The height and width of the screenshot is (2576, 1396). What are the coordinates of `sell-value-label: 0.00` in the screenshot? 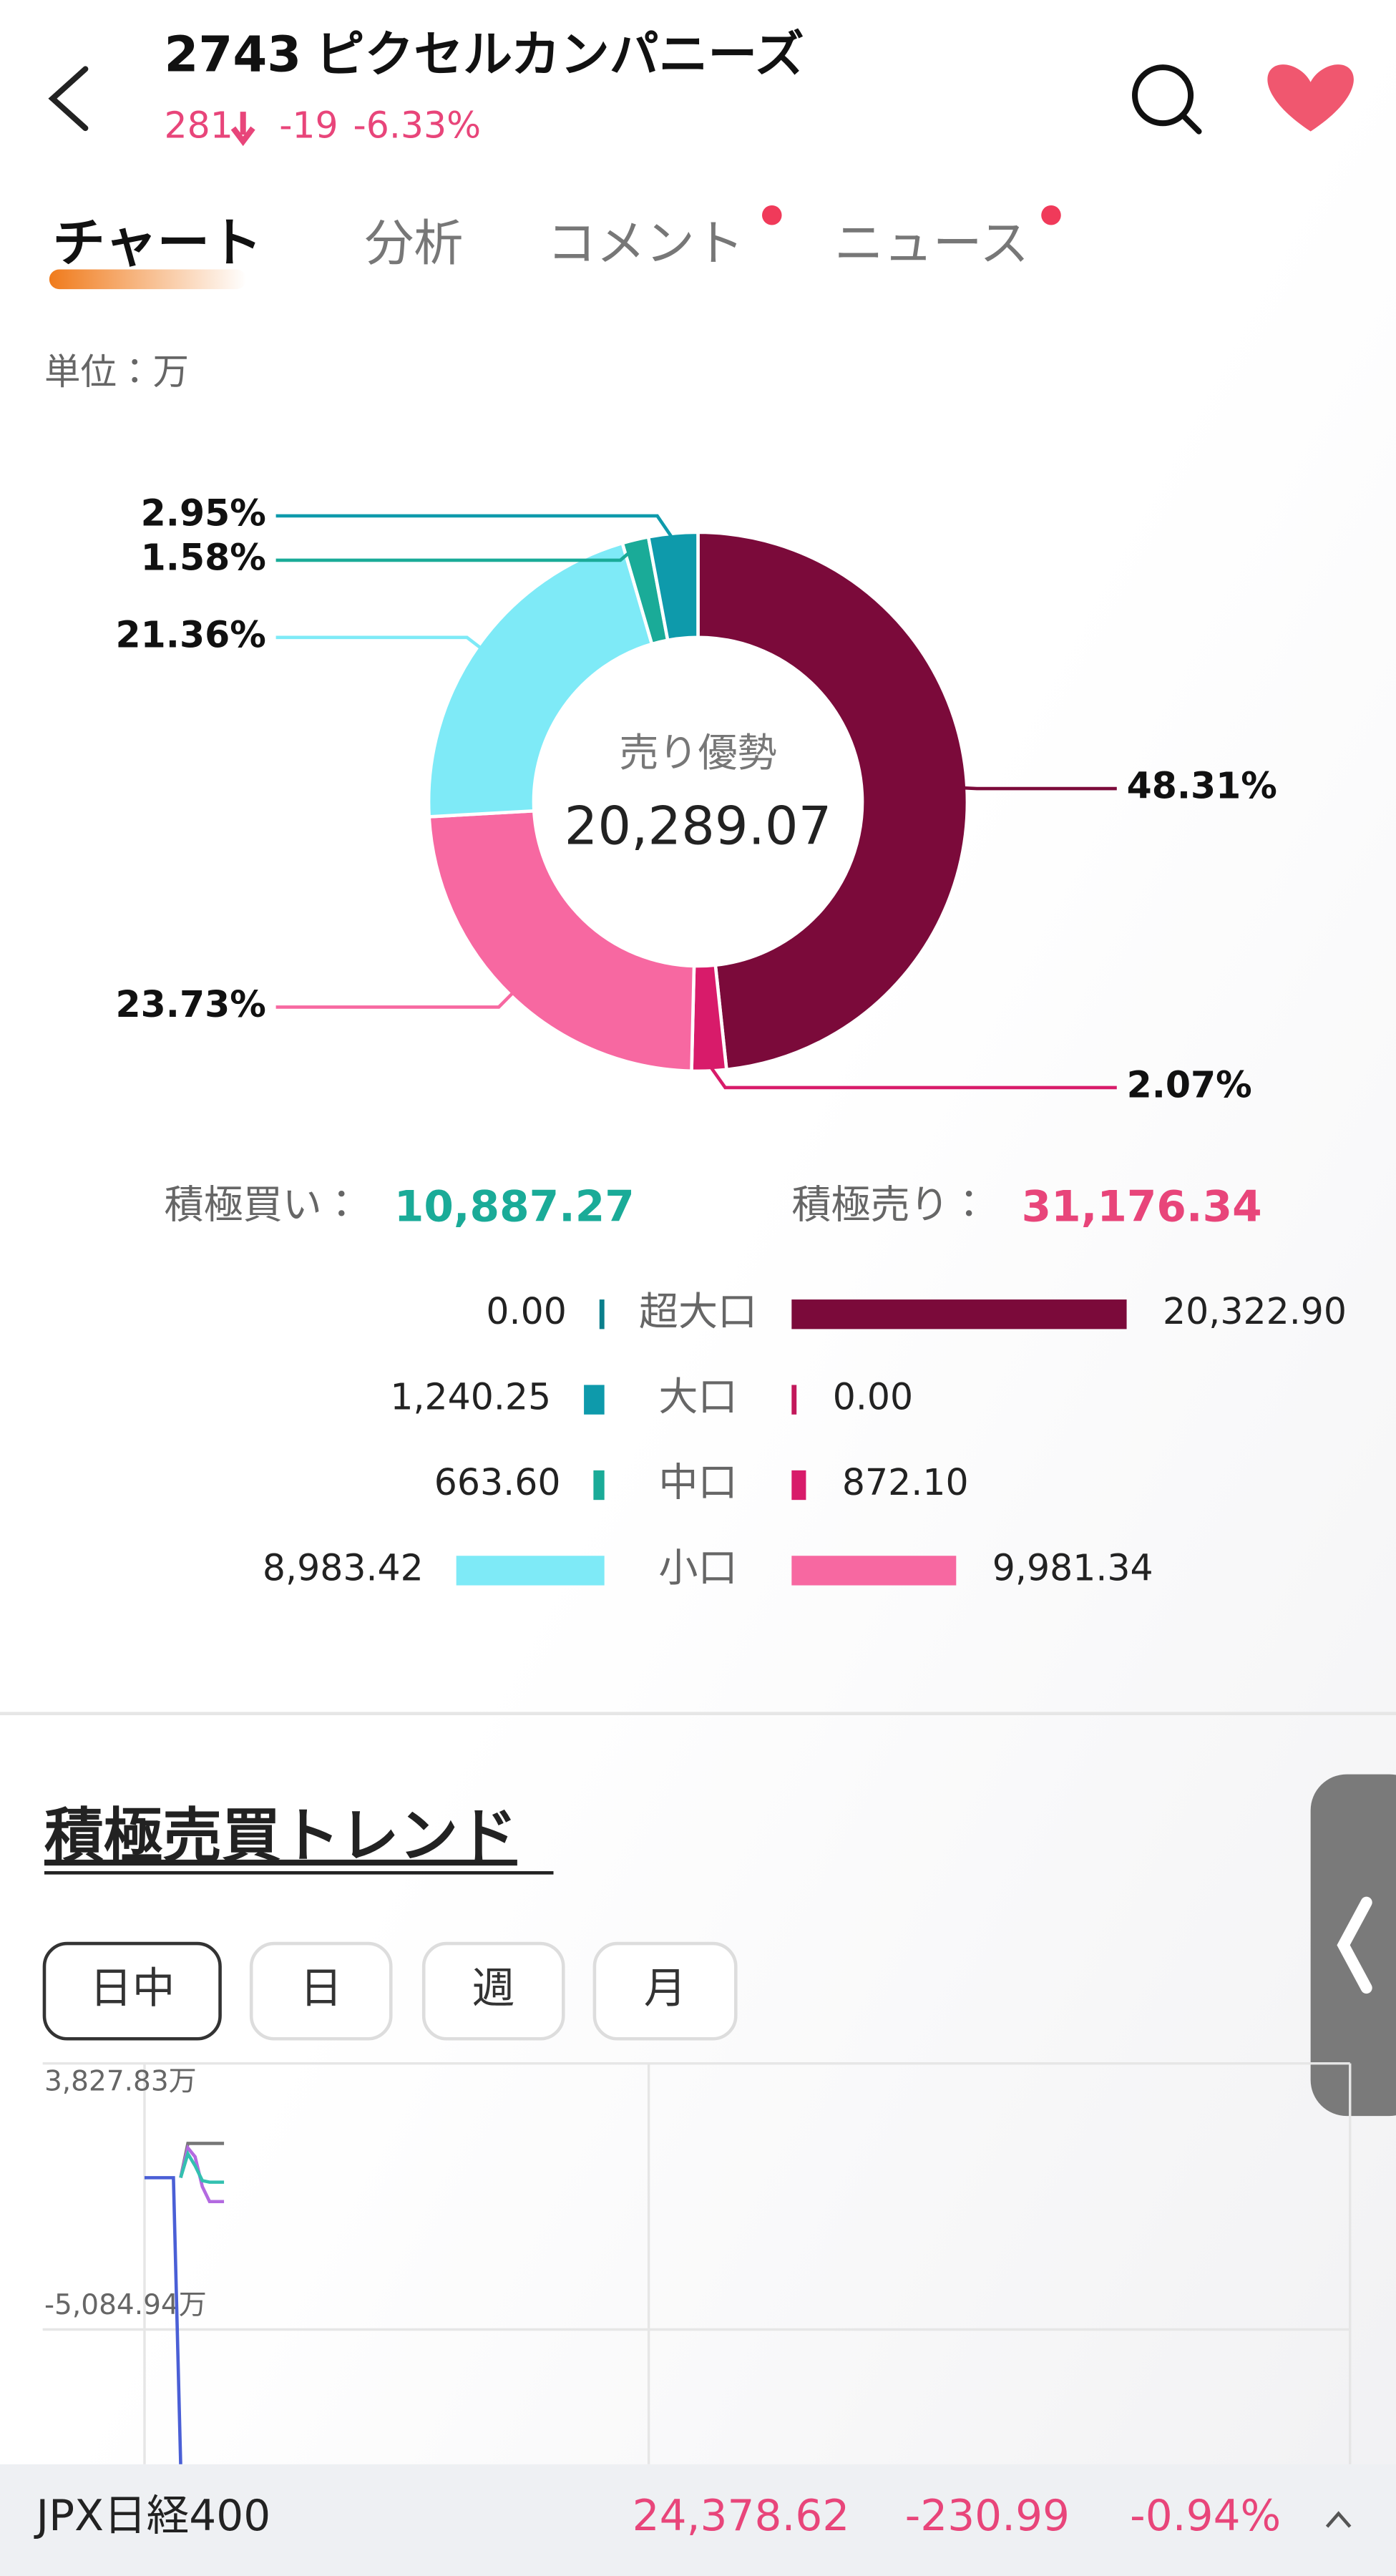 It's located at (873, 1397).